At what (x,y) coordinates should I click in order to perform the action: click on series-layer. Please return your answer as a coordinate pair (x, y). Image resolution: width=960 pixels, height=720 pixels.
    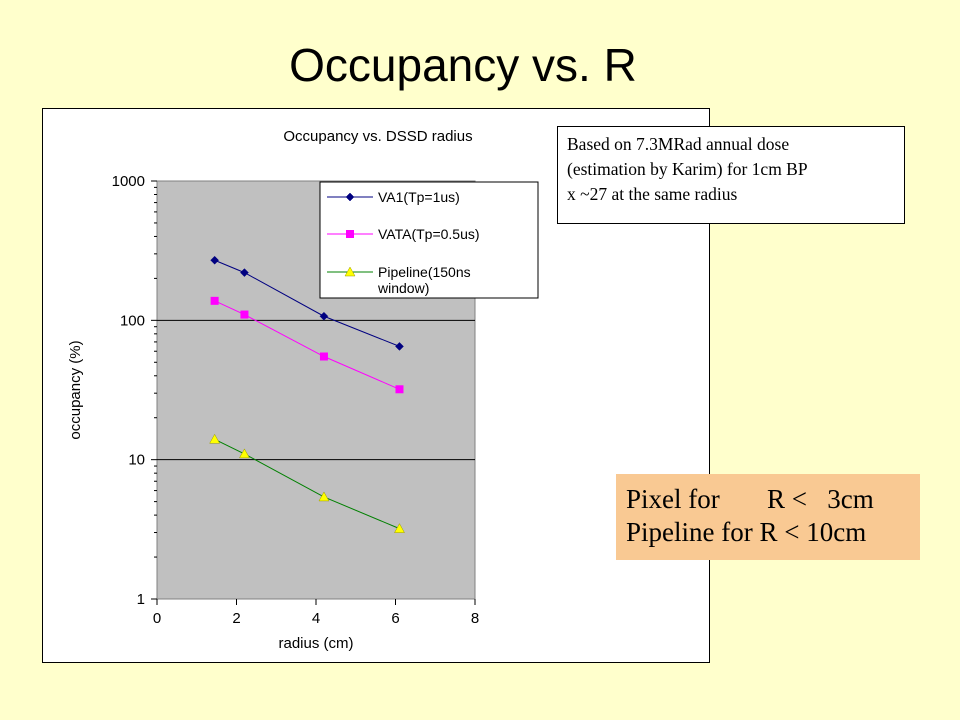
    Looking at the image, I should click on (307, 394).